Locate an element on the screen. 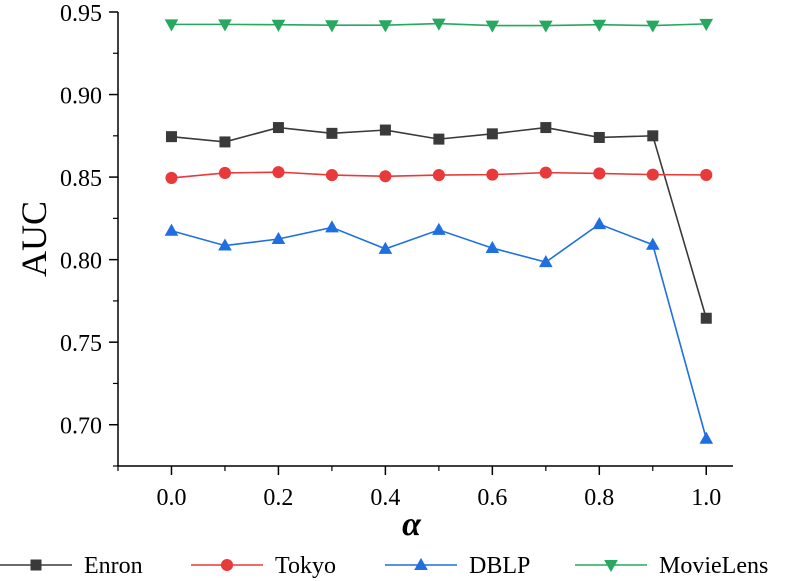 Image resolution: width=789 pixels, height=581 pixels. series-movielens is located at coordinates (439, 25).